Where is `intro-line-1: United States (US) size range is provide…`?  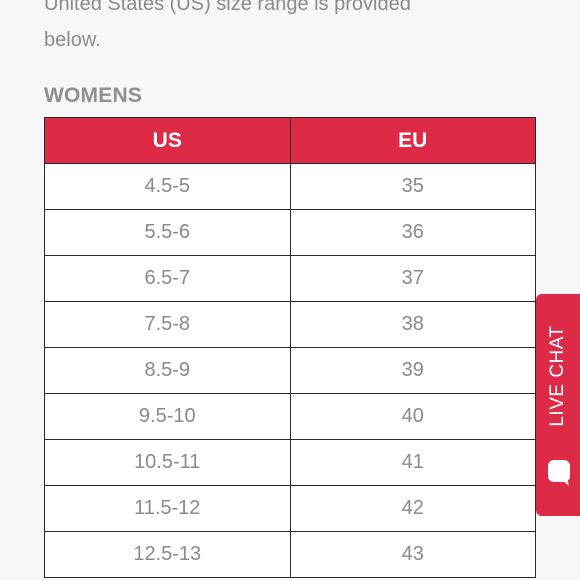
intro-line-1: United States (US) size range is provide… is located at coordinates (227, 7).